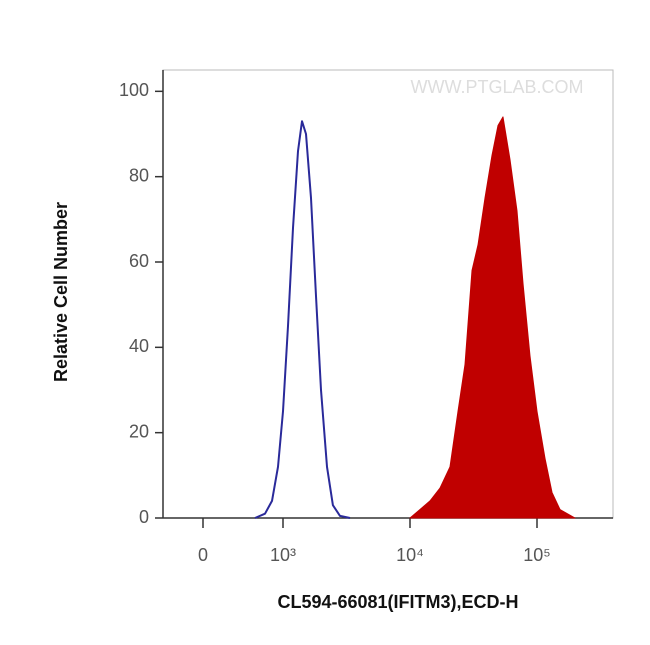  Describe the element at coordinates (139, 261) in the screenshot. I see `y-tick-label: 60` at that location.